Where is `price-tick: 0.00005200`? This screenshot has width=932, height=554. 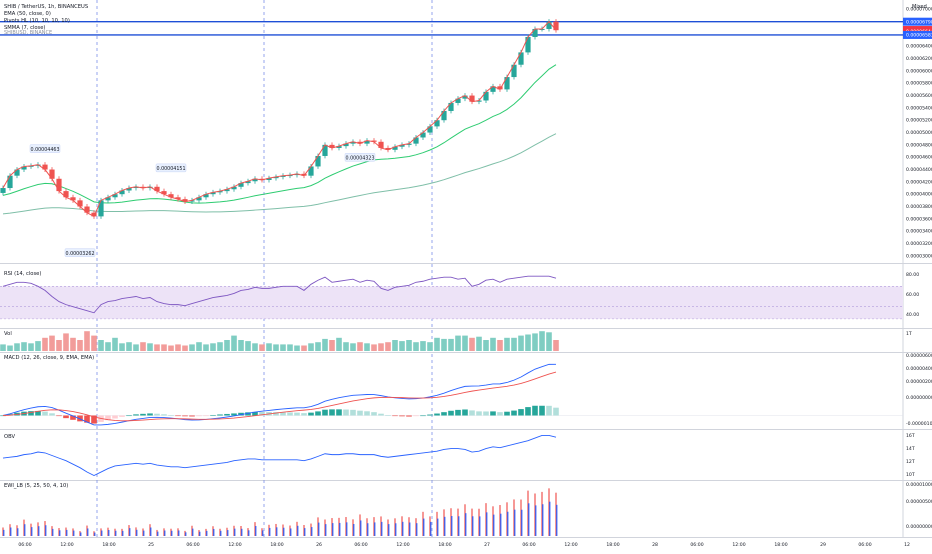
price-tick: 0.00005200 is located at coordinates (919, 121).